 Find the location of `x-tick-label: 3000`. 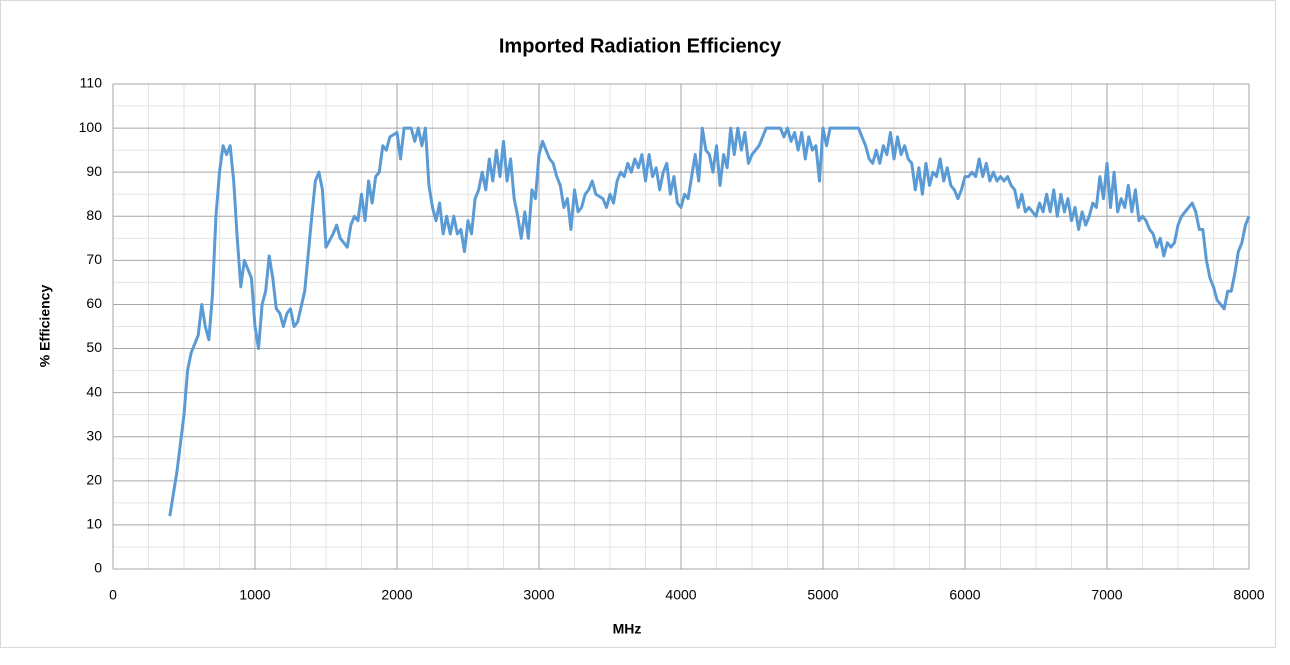

x-tick-label: 3000 is located at coordinates (538, 595).